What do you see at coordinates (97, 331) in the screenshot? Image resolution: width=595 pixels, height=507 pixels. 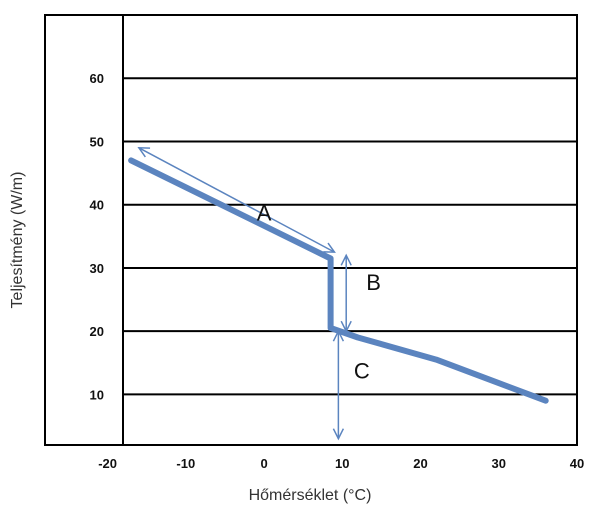 I see `y-tick-label: 20` at bounding box center [97, 331].